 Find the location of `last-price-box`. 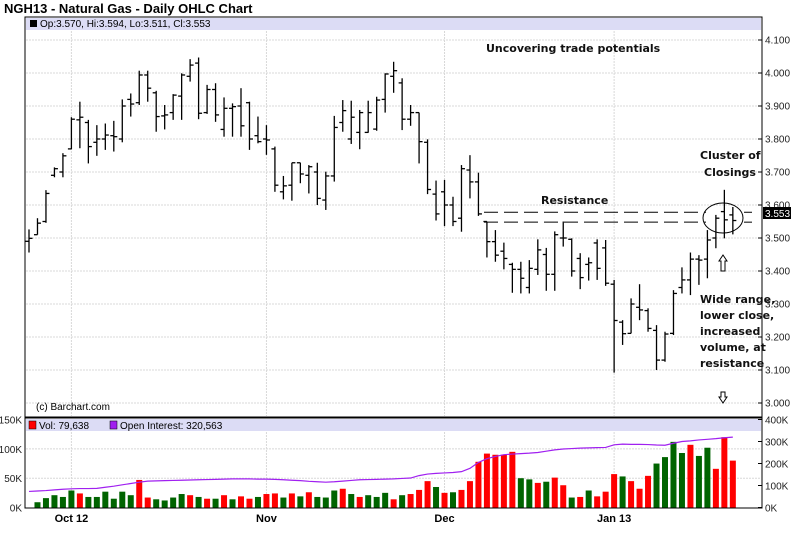

last-price-box is located at coordinates (777, 213).